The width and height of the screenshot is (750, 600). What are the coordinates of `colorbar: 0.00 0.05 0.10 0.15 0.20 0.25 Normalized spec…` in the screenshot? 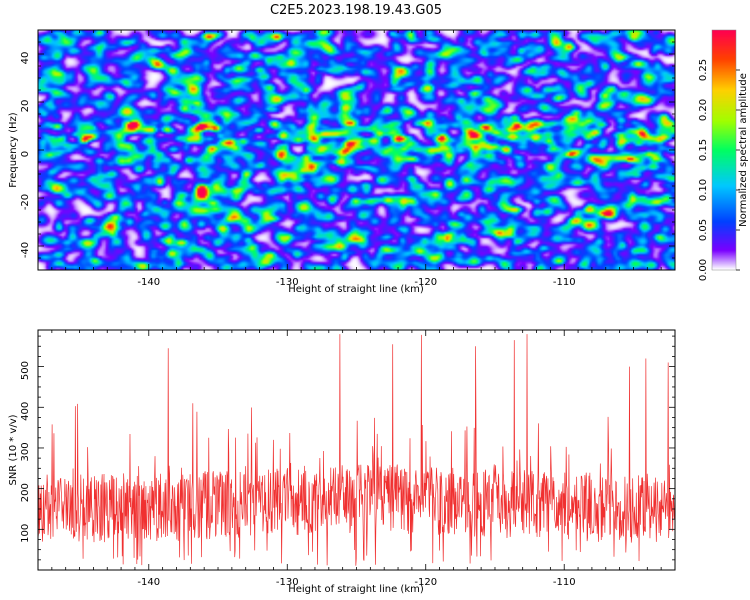 It's located at (723, 155).